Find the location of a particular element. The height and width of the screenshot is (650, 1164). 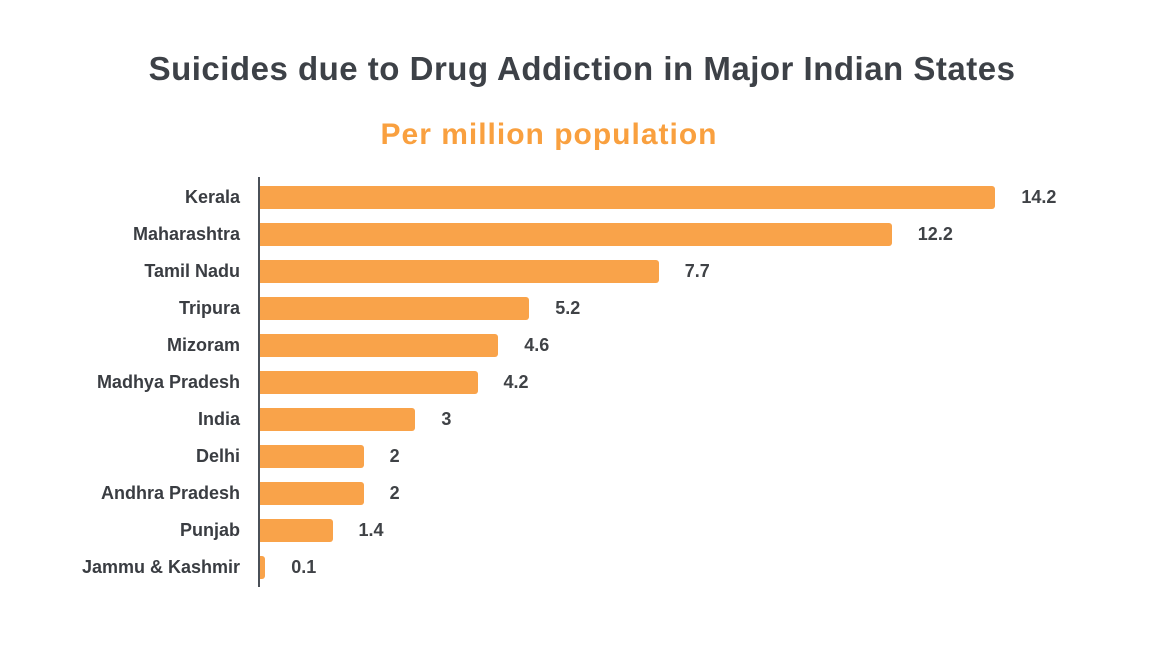

row-plot: 14.2 is located at coordinates (712, 197).